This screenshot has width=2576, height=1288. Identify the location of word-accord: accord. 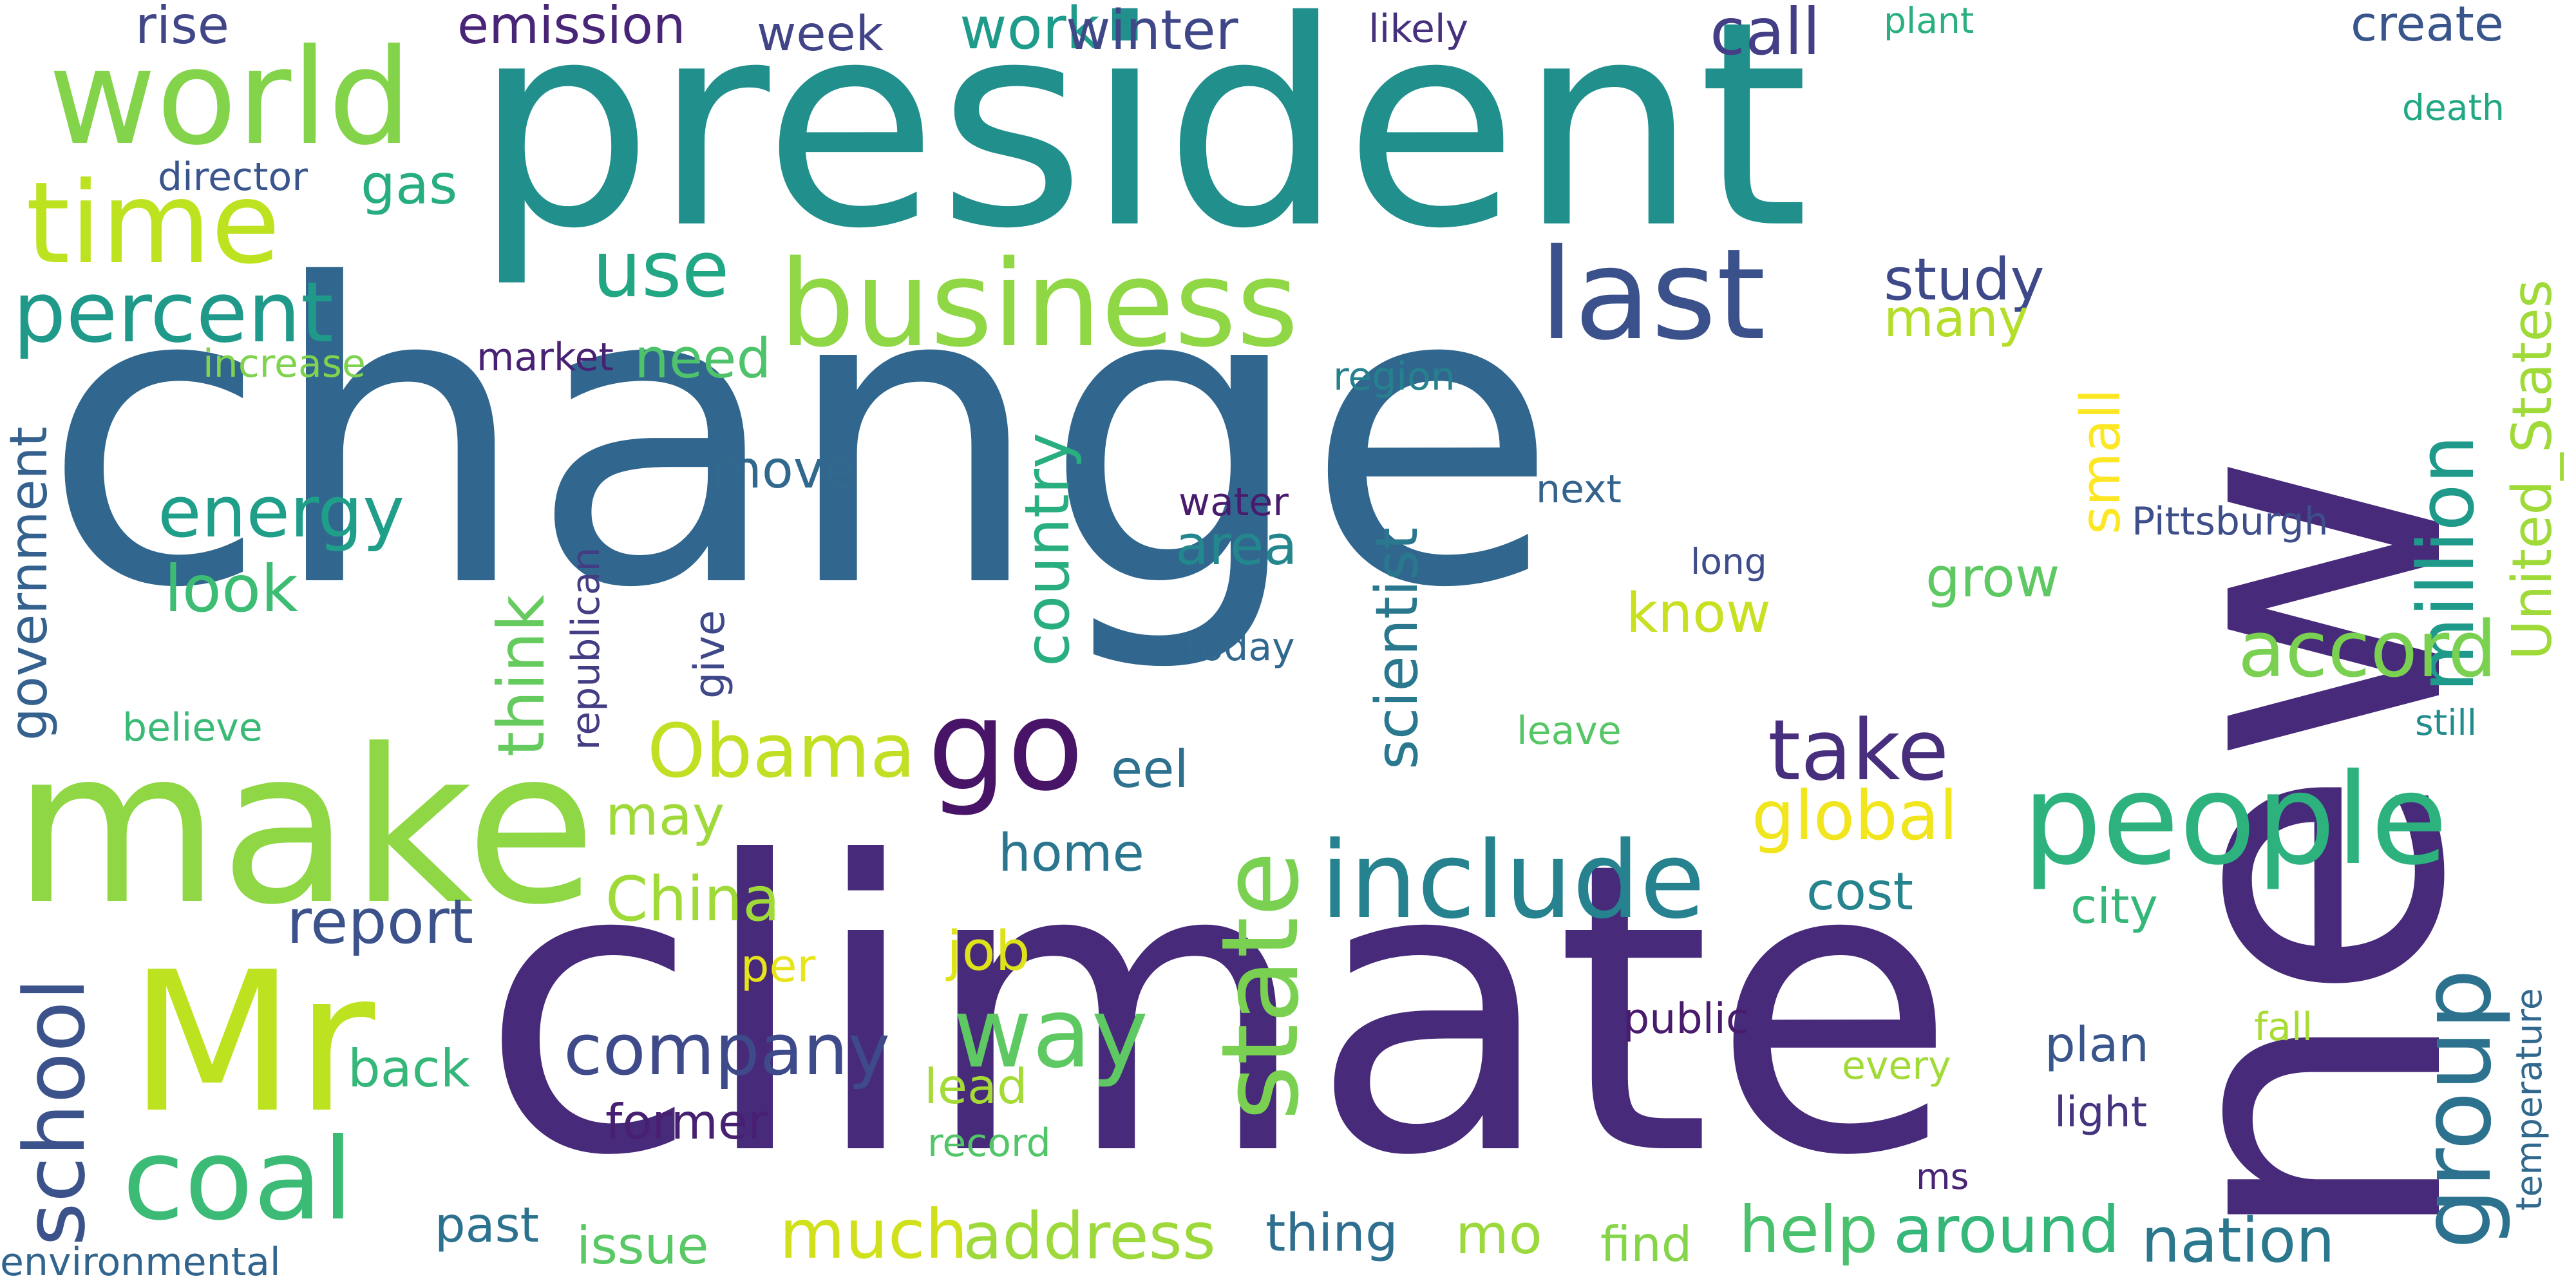
(2367, 650).